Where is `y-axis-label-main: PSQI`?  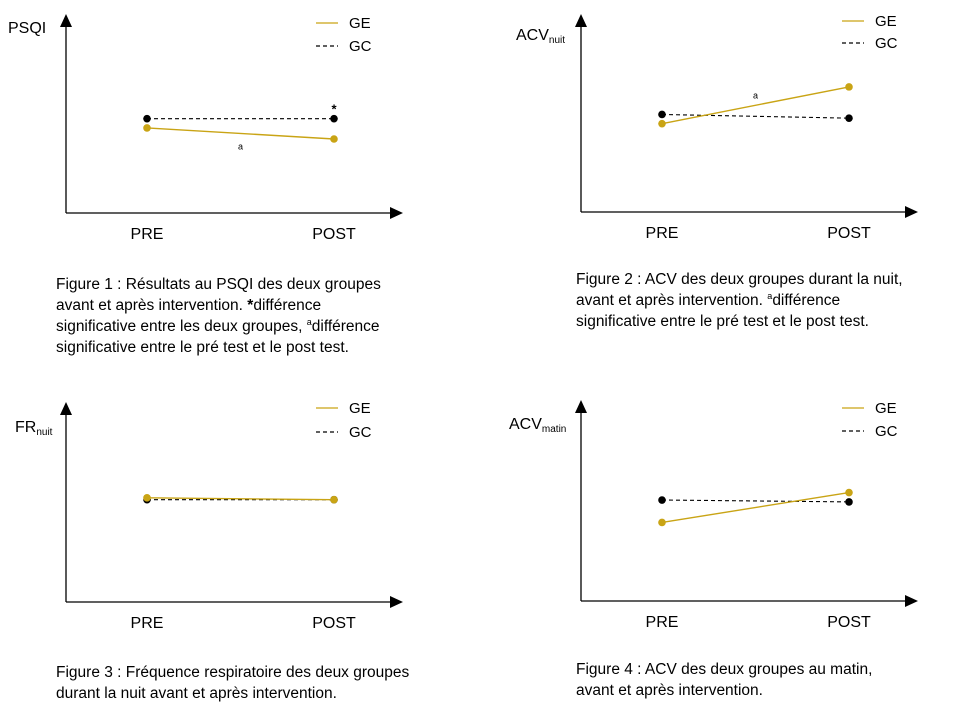
y-axis-label-main: PSQI is located at coordinates (27, 28).